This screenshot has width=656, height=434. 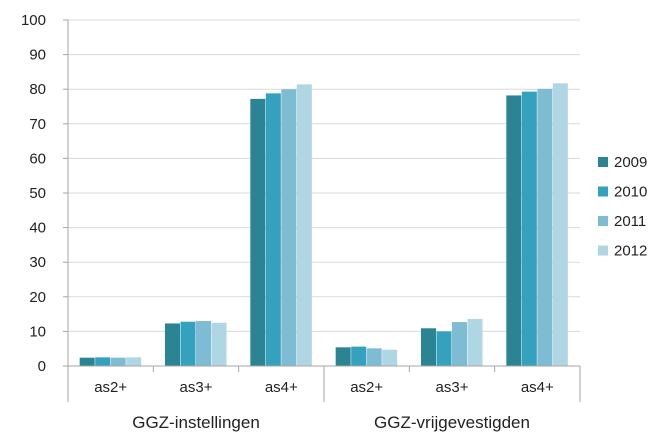 I want to click on legend-label: 2011, so click(x=630, y=221).